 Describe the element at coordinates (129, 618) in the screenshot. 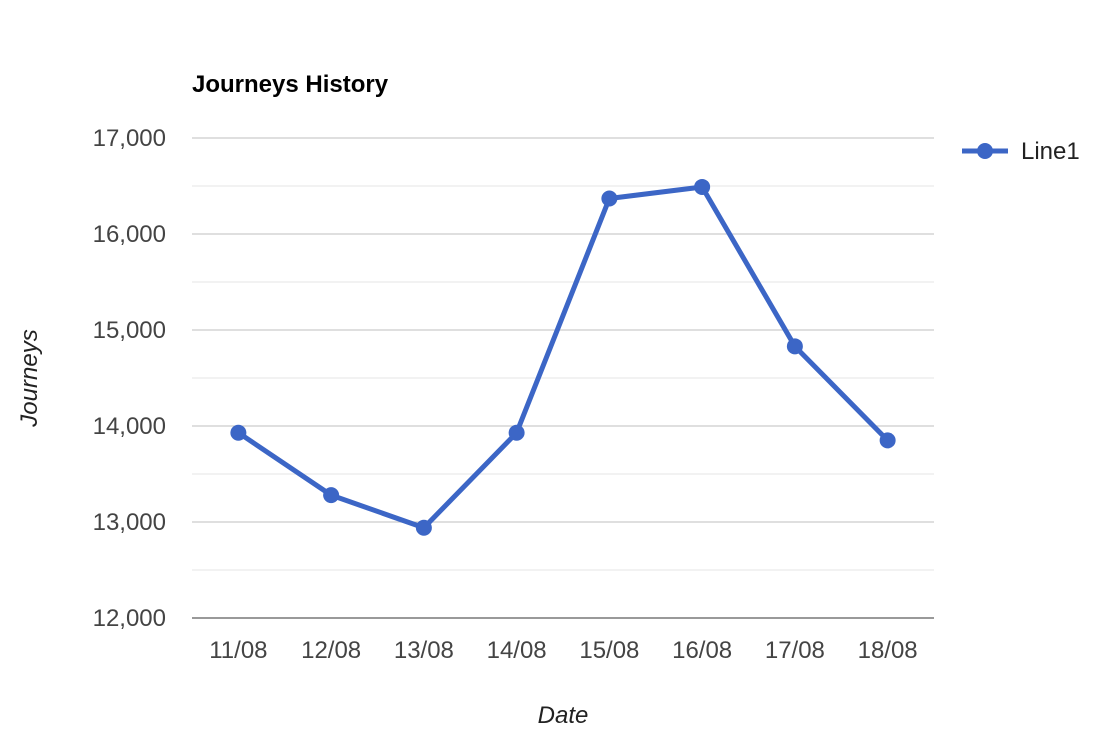

I see `y-tick-label: 12,000` at that location.